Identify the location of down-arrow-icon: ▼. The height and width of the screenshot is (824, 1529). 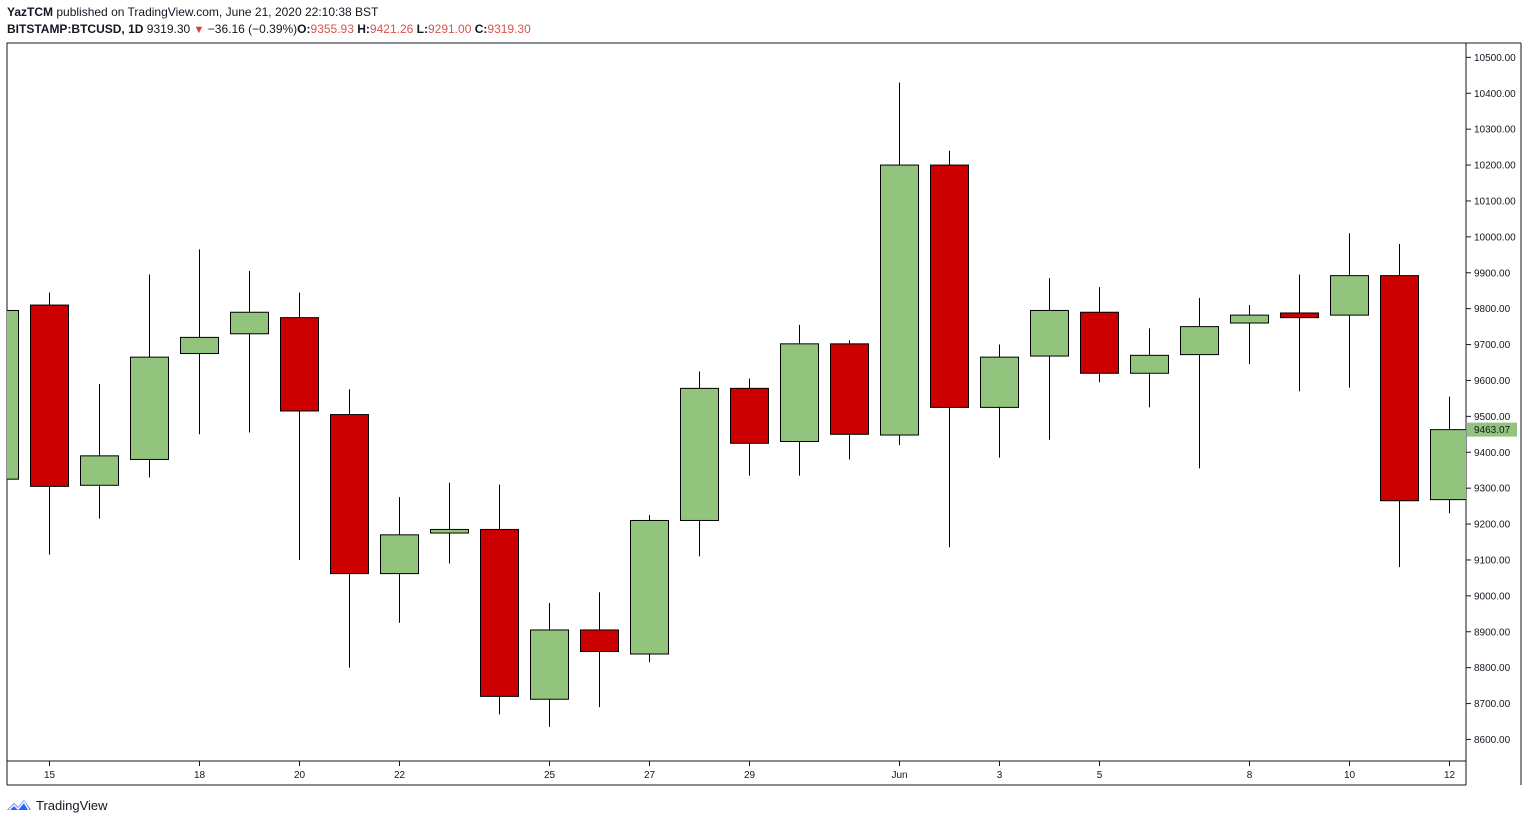
(199, 30).